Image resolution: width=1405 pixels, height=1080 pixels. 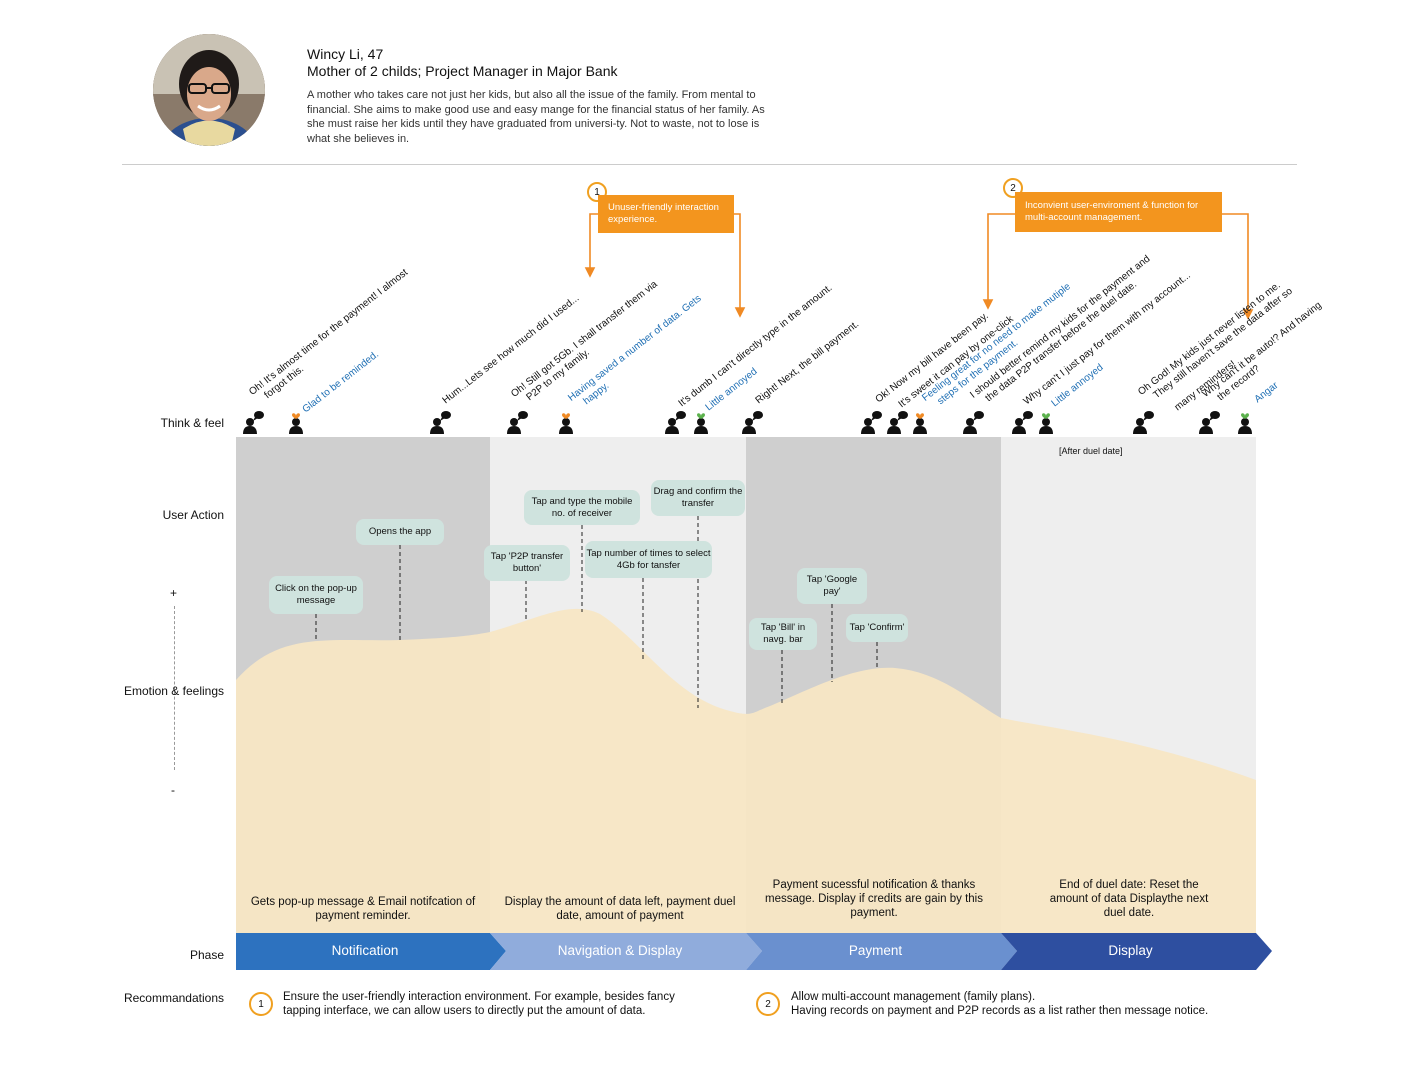 What do you see at coordinates (582, 507) in the screenshot?
I see `action-bubble-mobile-no: Tap and type the mobile no. of receiver` at bounding box center [582, 507].